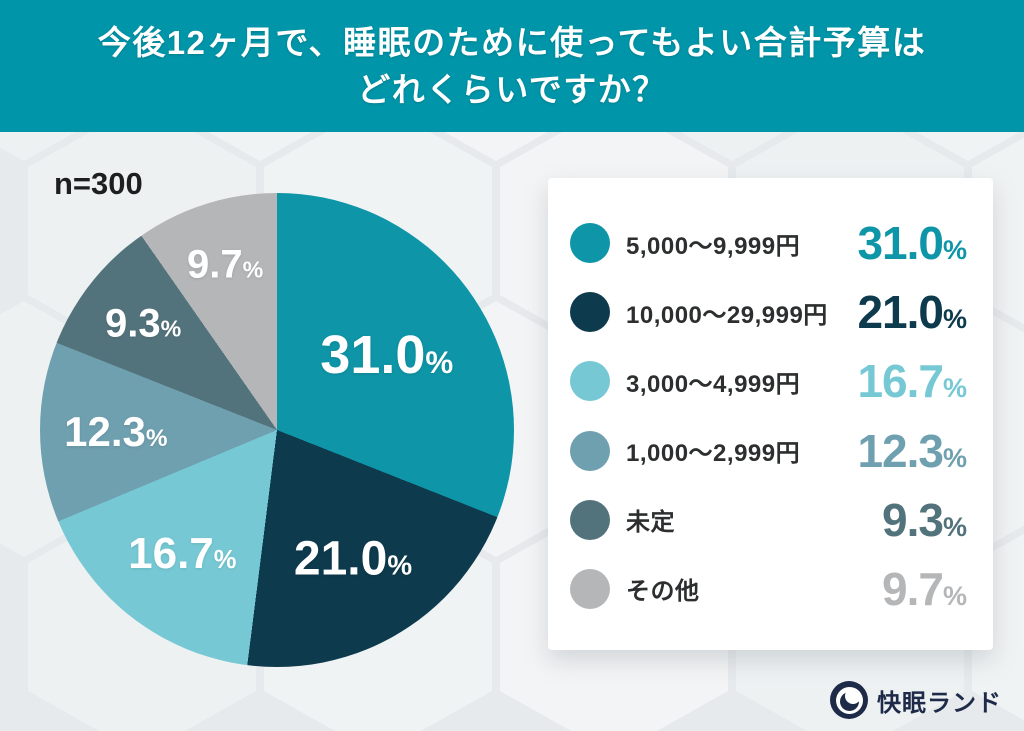  Describe the element at coordinates (353, 559) in the screenshot. I see `pie-slice-label: 21.0%` at that location.